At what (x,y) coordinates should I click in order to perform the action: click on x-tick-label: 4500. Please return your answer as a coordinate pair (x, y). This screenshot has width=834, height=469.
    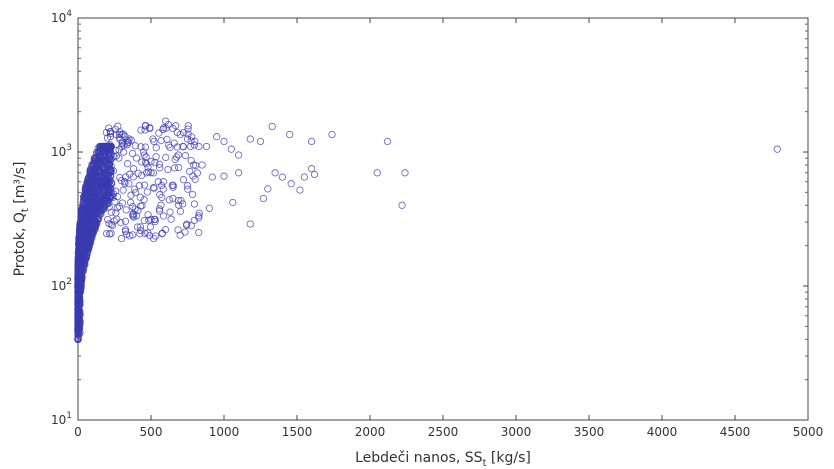
    Looking at the image, I should click on (735, 432).